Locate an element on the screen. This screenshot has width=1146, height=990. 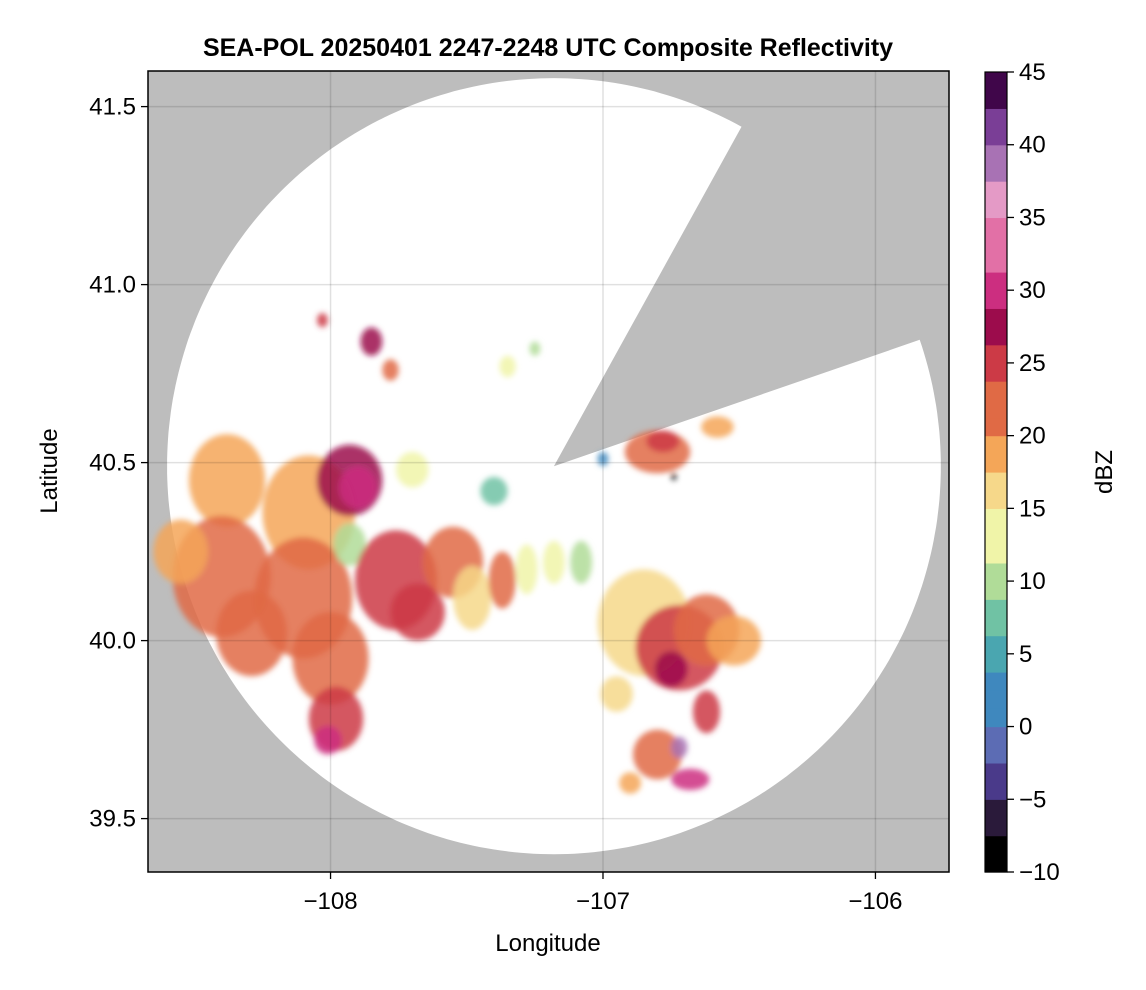
x-tick-label-0: −108 is located at coordinates (331, 901).